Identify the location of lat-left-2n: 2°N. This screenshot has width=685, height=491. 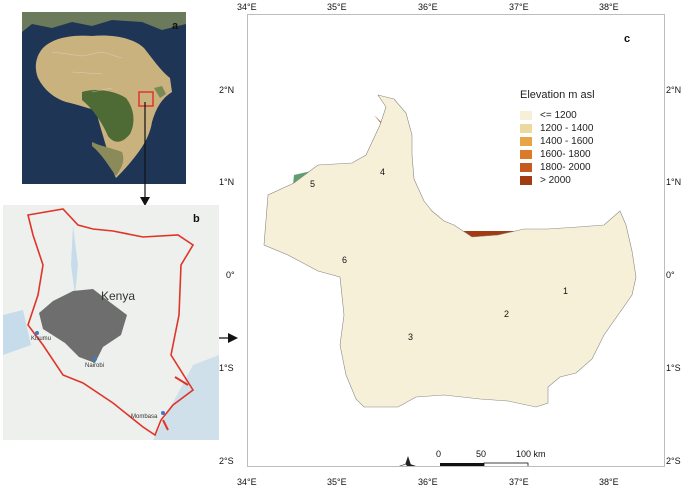
(227, 90).